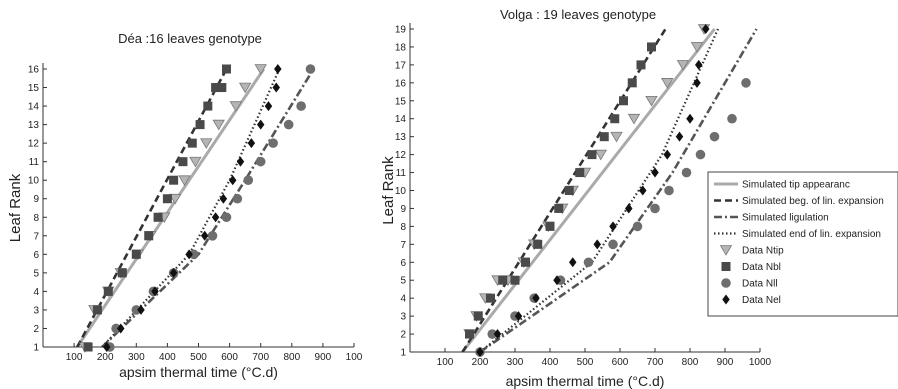  I want to click on y-tick-label: 5, so click(36, 273).